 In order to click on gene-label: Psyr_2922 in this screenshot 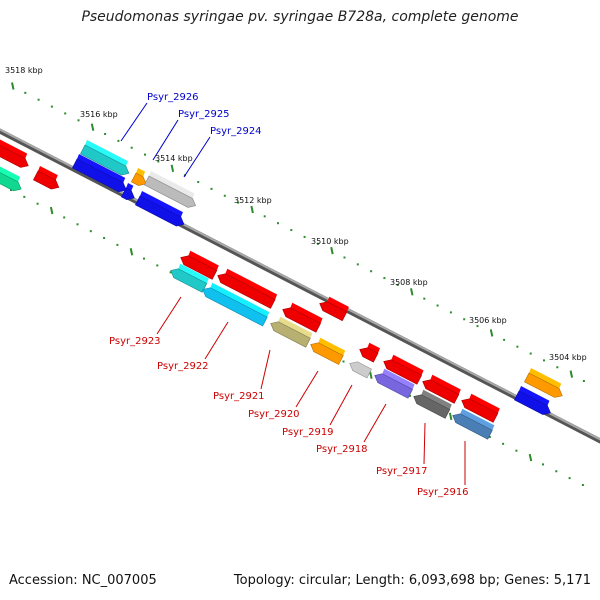, I will do `click(183, 366)`.